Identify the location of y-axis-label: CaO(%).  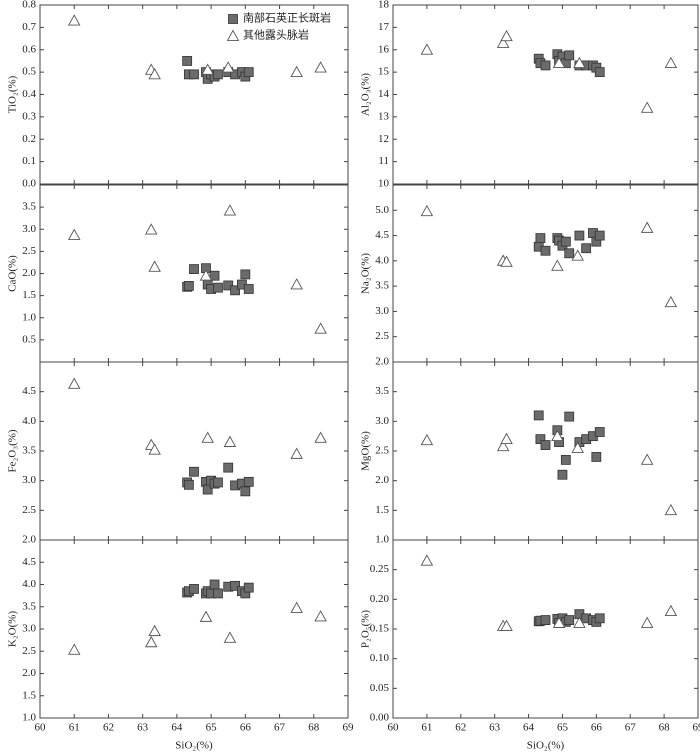
(13, 273).